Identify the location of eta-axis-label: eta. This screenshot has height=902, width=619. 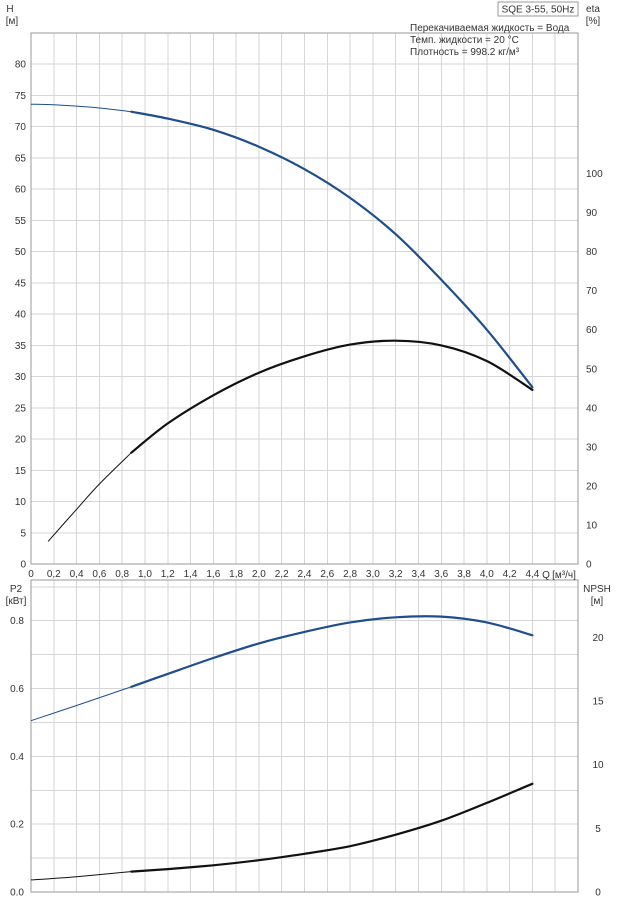
(593, 9).